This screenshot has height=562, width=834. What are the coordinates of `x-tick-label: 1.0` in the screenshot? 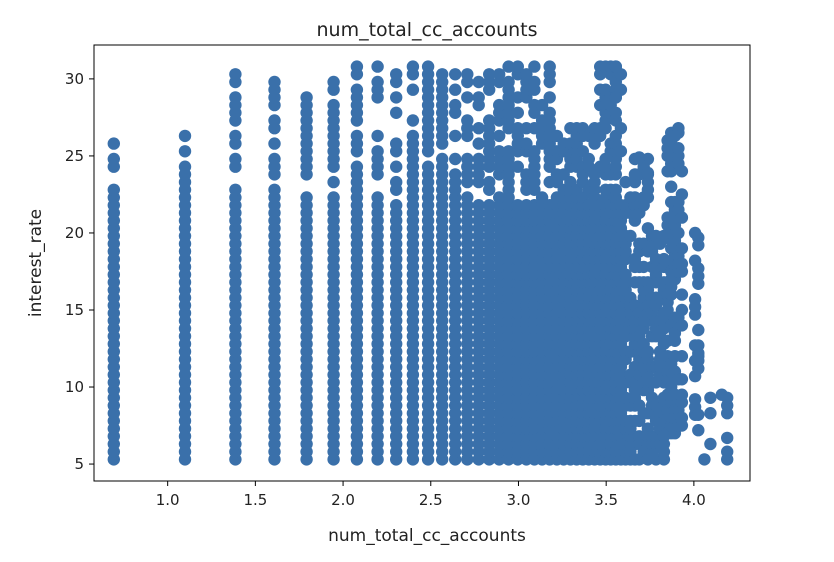 It's located at (168, 500).